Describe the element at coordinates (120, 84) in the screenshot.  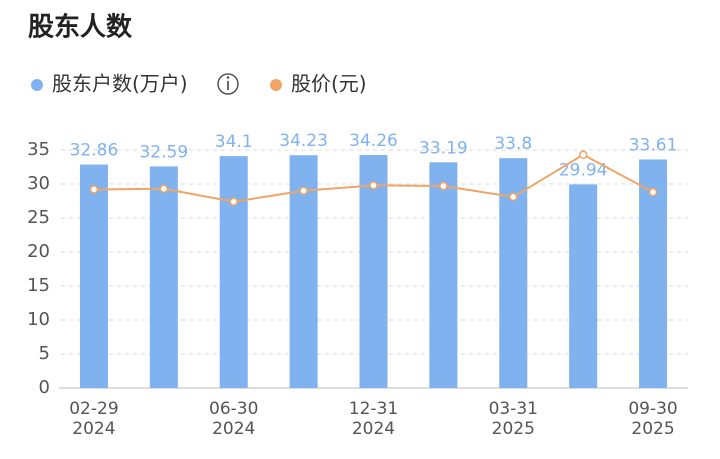
I see `legend-label: 股东户数(万户)` at that location.